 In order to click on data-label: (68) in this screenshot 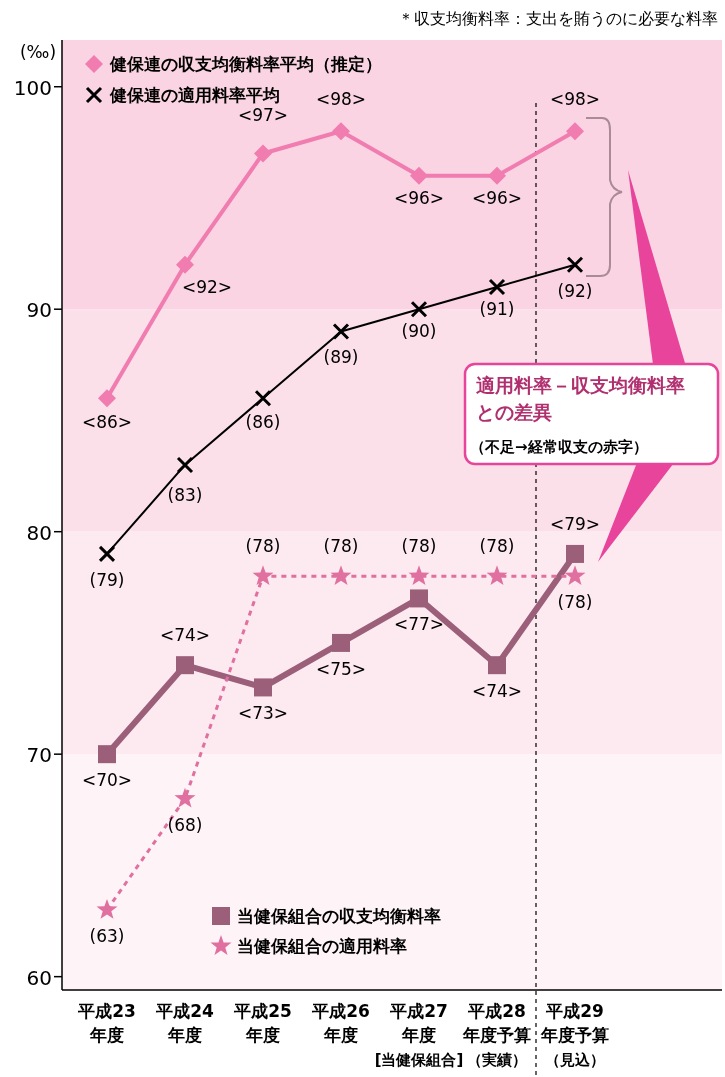, I will do `click(185, 824)`.